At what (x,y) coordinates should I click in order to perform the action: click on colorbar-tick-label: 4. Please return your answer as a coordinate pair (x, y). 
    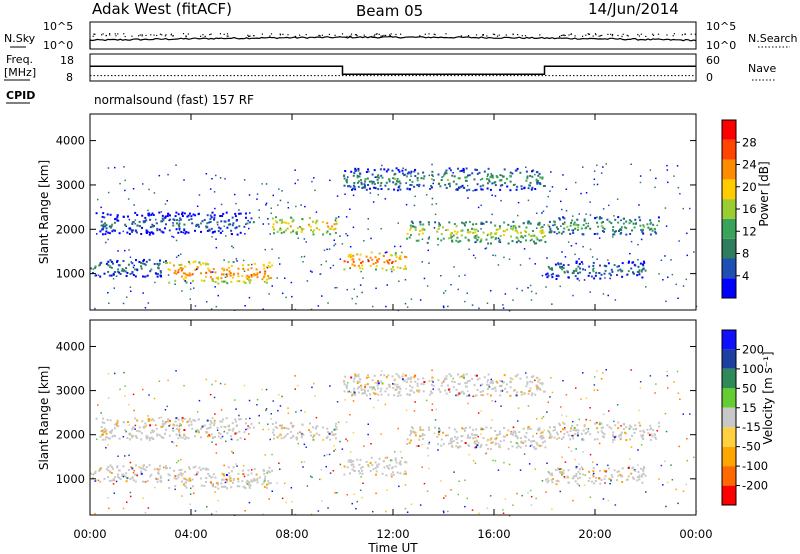
    Looking at the image, I should click on (745, 276).